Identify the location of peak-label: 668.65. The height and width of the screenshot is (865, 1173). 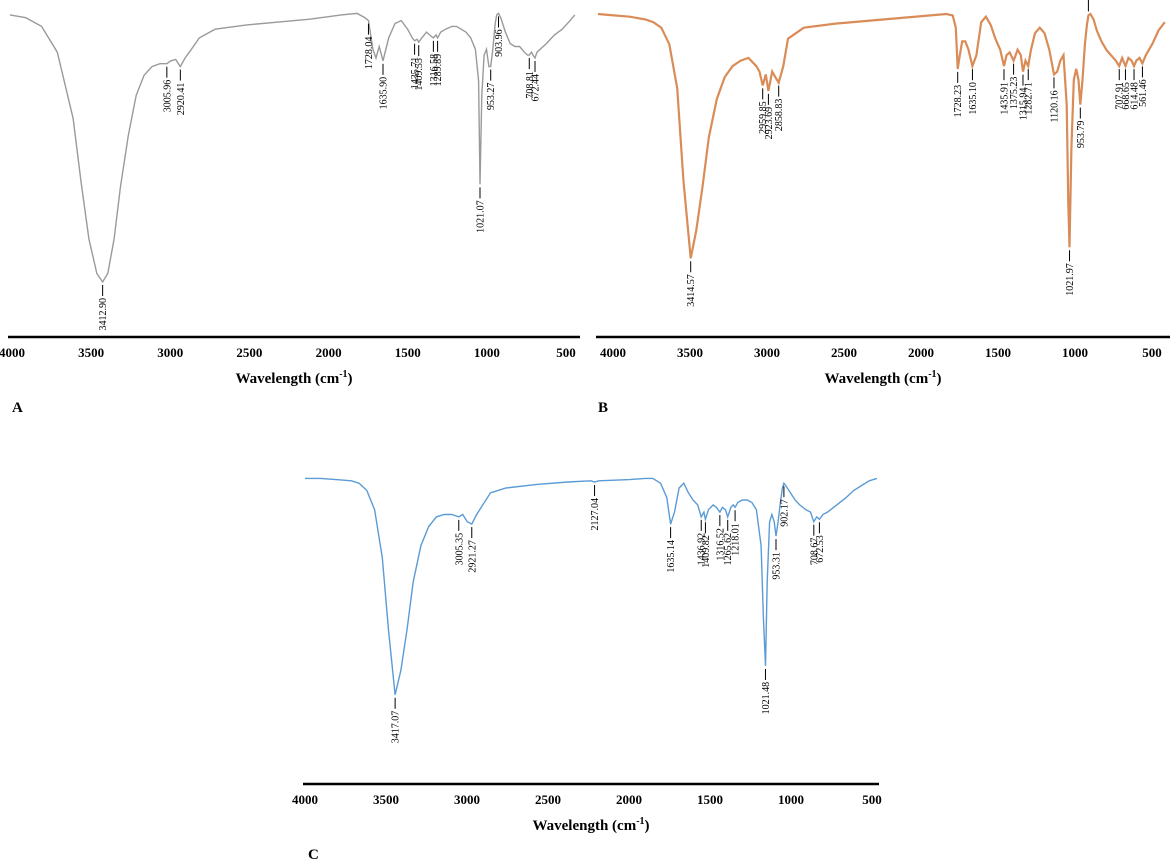
(1126, 96).